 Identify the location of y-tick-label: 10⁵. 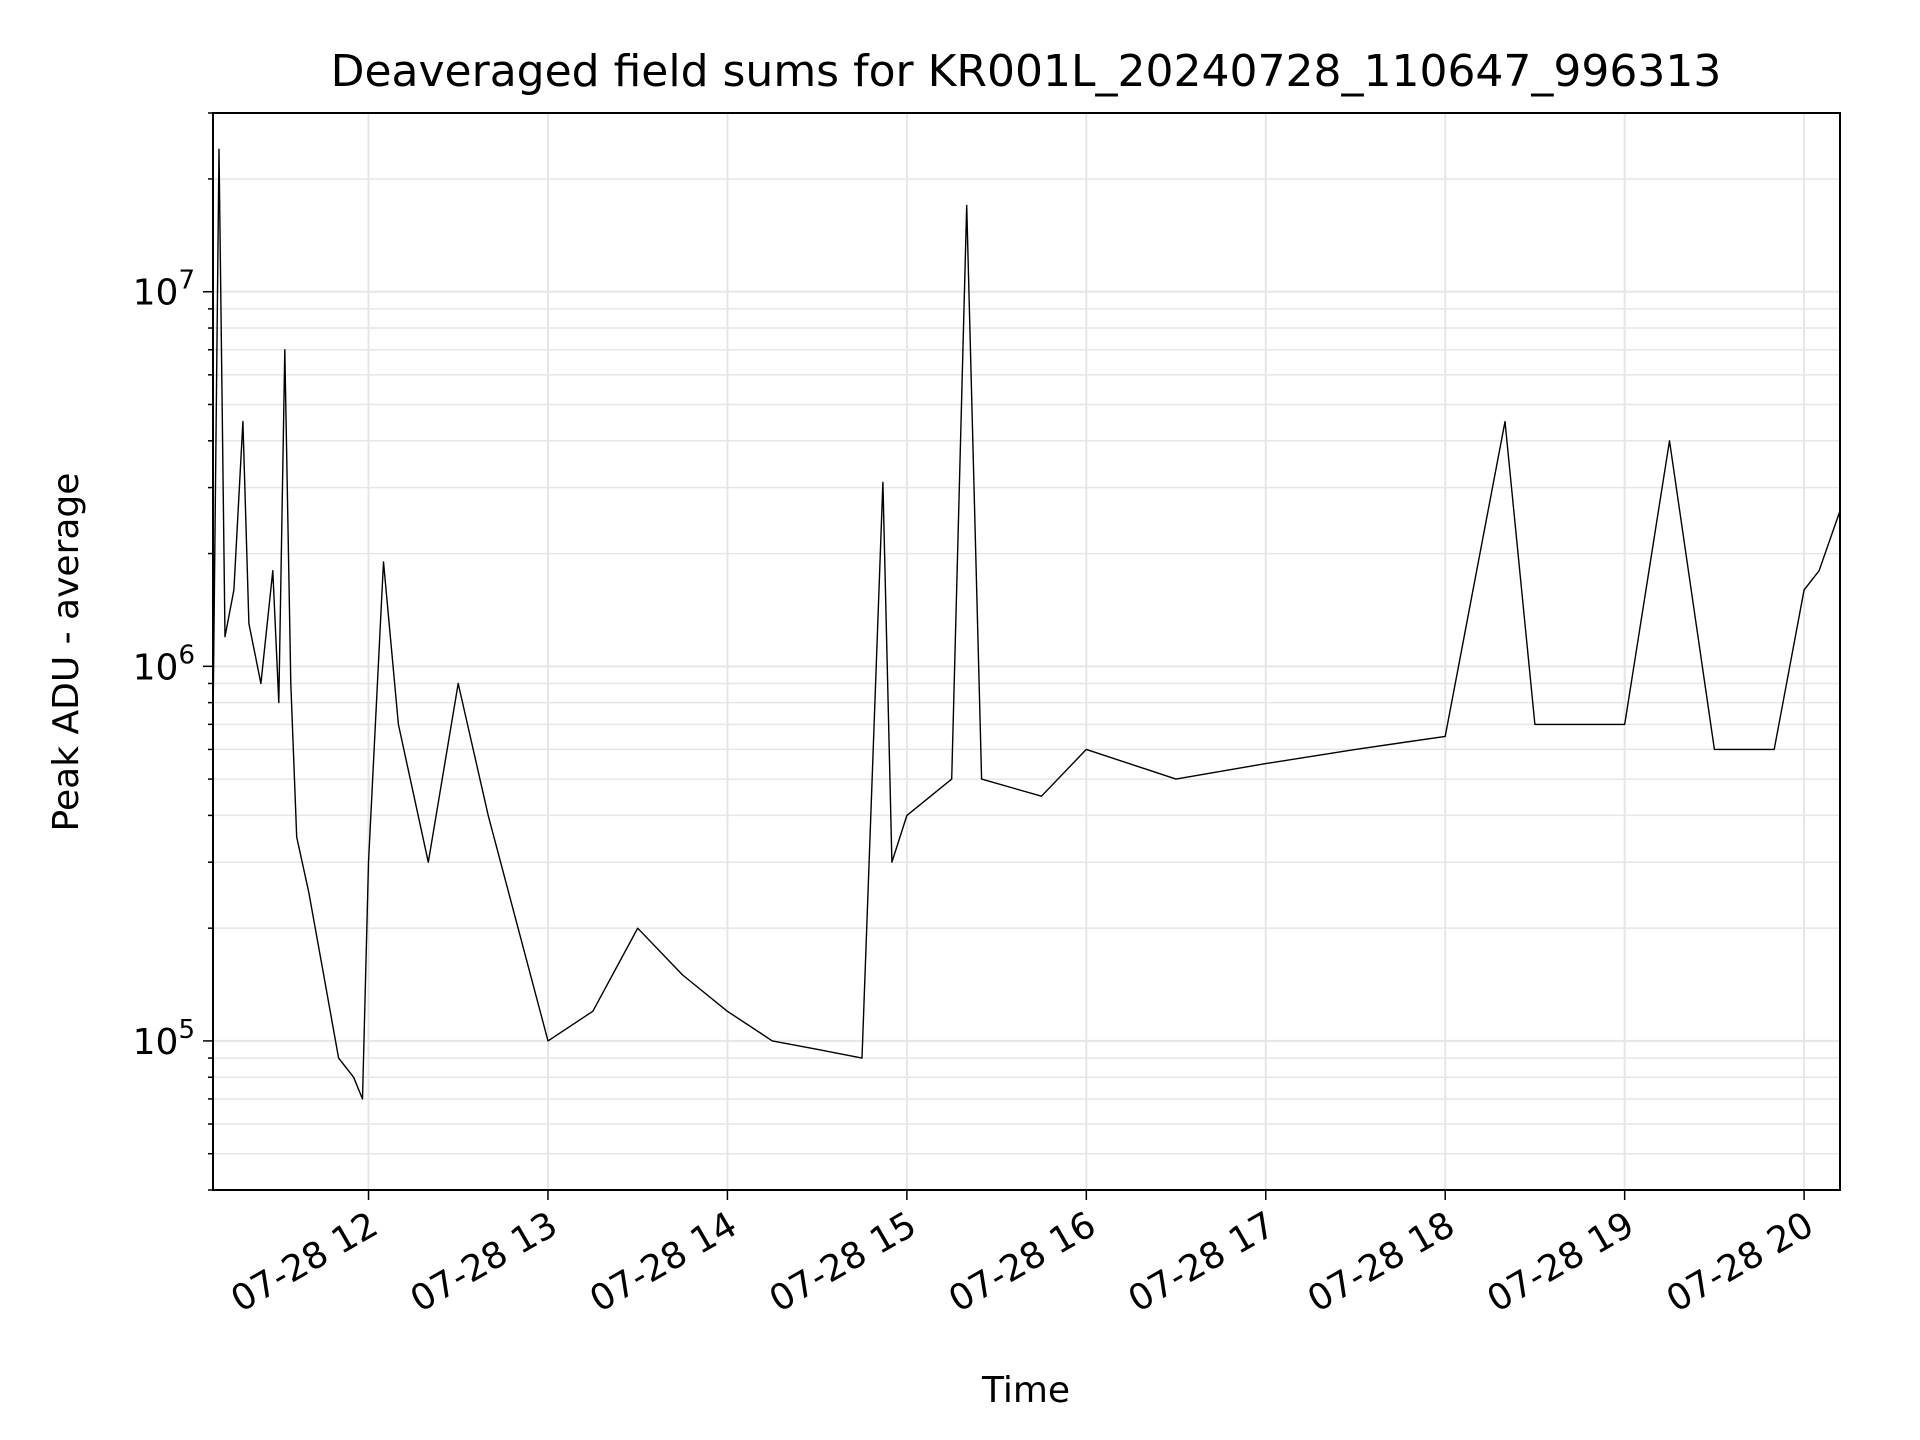
(164, 1039).